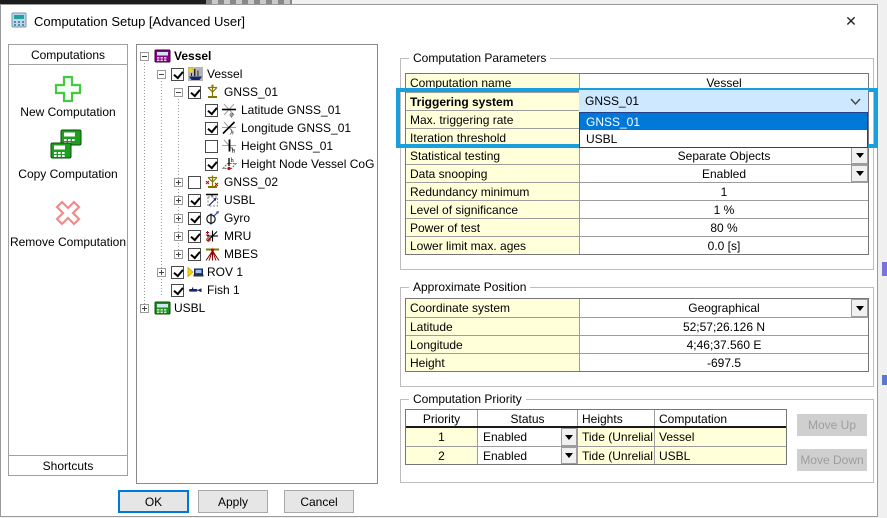  I want to click on coordinate-system-value: Geographical, so click(724, 308).